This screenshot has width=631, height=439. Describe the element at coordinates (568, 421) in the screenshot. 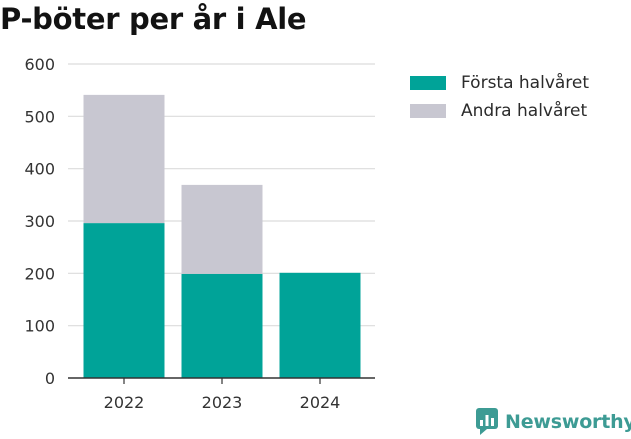

I see `brand-name: Newsworthy` at that location.